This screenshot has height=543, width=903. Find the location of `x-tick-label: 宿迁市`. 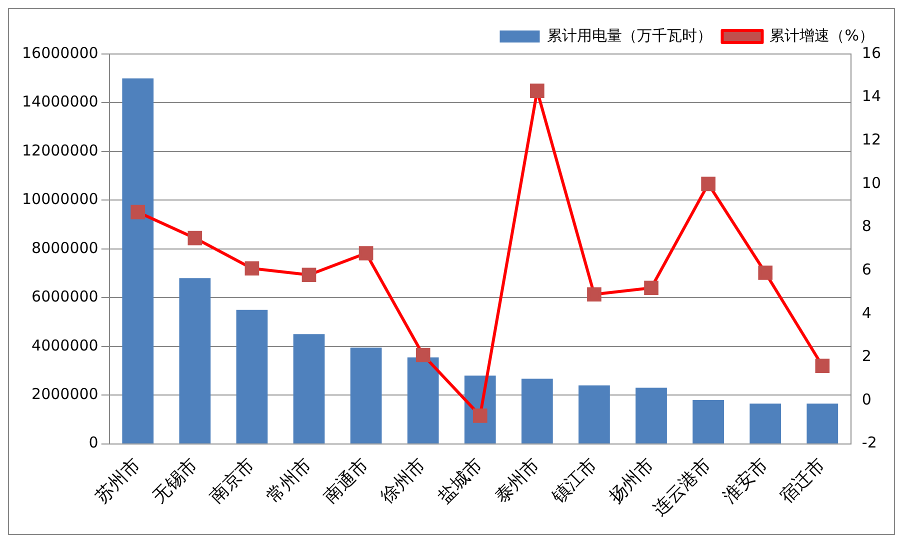

x-tick-label: 宿迁市 is located at coordinates (803, 481).